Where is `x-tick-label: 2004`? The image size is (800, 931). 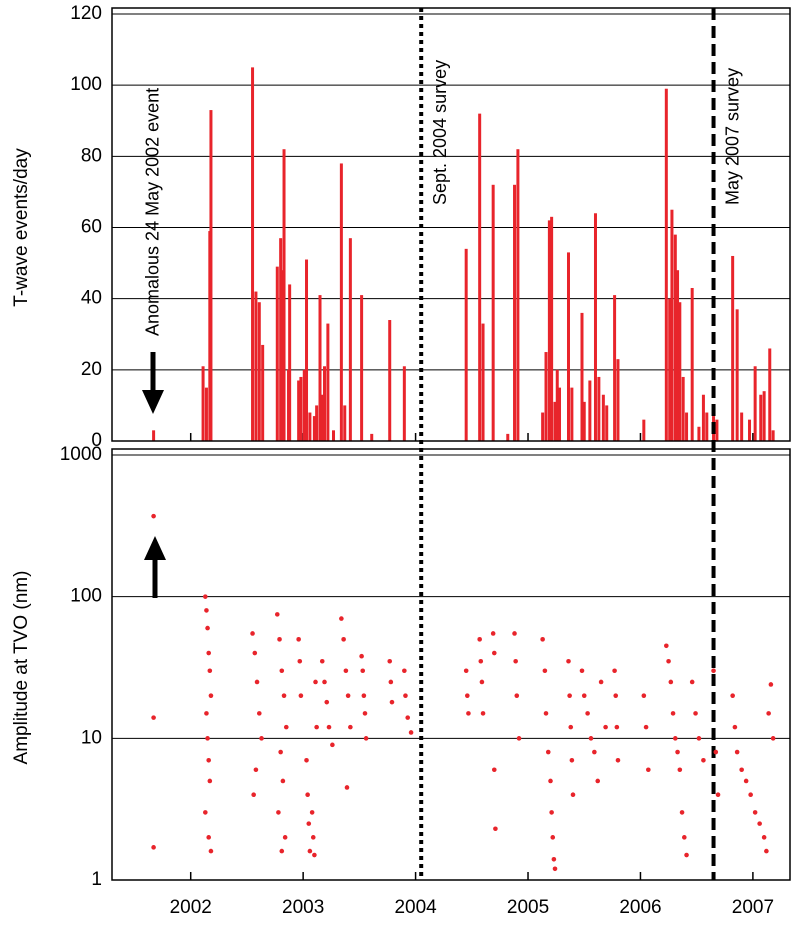
x-tick-label: 2004 is located at coordinates (415, 907).